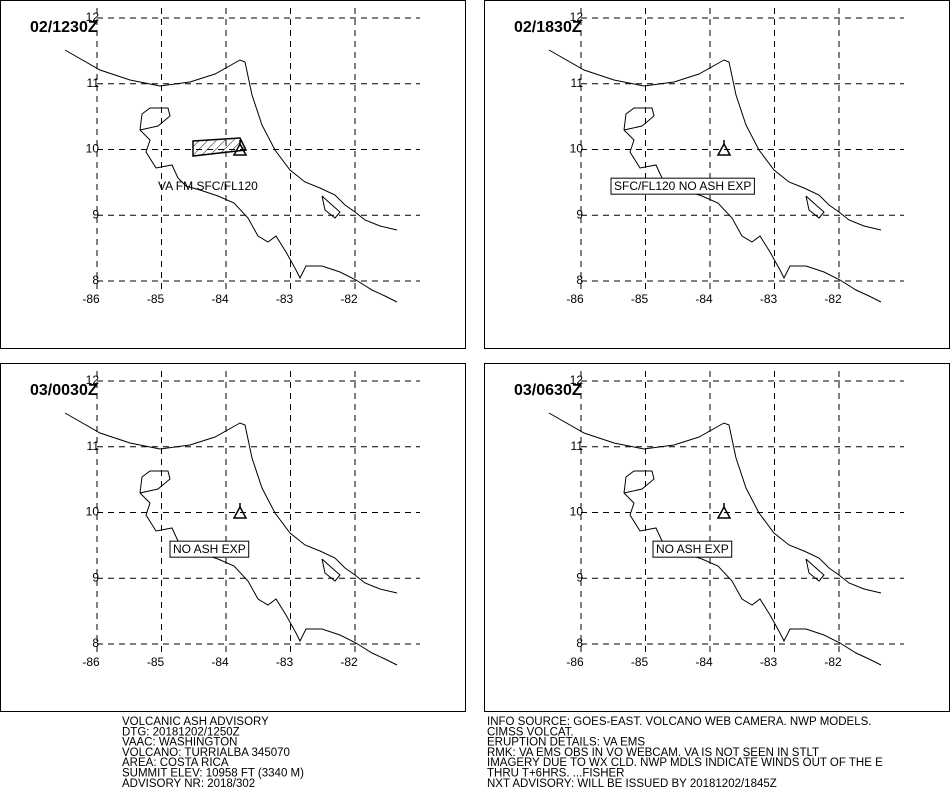  What do you see at coordinates (181, 732) in the screenshot?
I see `advisory-line: DTG: 20181202/1250Z` at bounding box center [181, 732].